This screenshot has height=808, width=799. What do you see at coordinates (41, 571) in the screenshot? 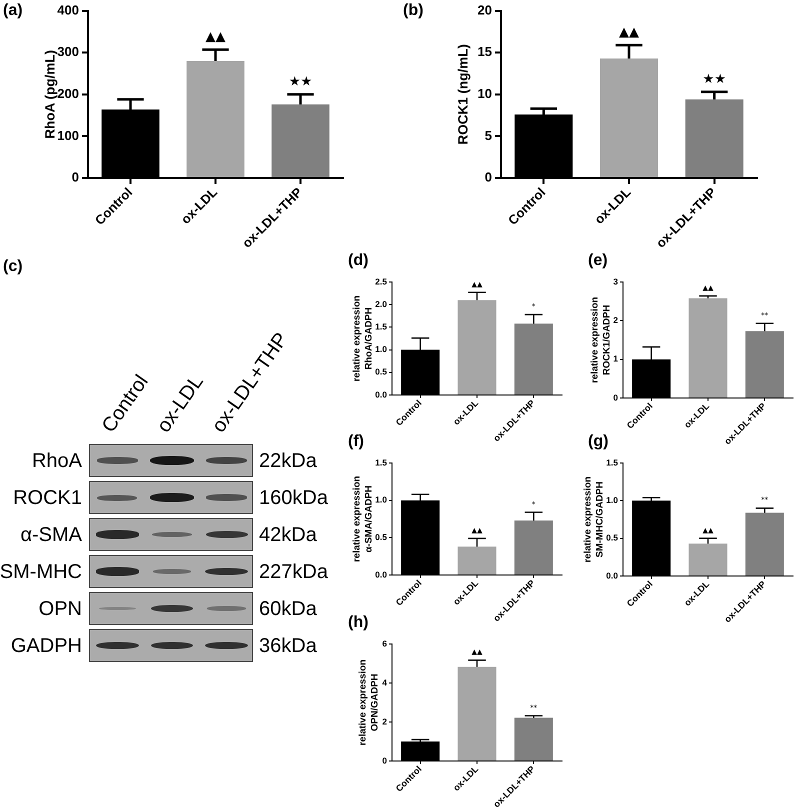
I see `category-label: SM-MHC` at bounding box center [41, 571].